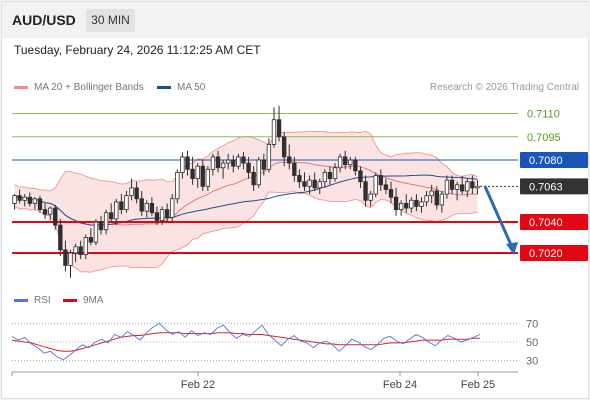 Image resolution: width=590 pixels, height=400 pixels. Describe the element at coordinates (246, 200) in the screenshot. I see `ma50-line` at that location.